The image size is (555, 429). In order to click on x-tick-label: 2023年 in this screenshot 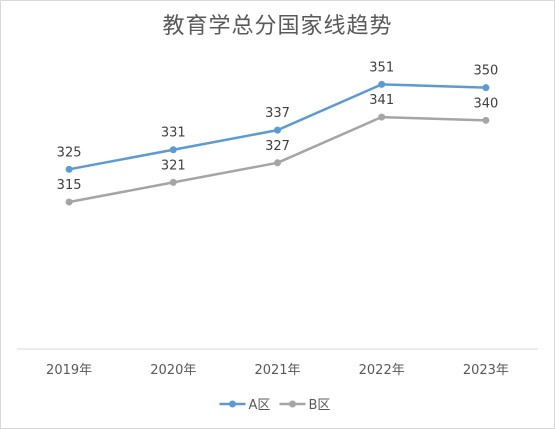, I will do `click(486, 370)`.